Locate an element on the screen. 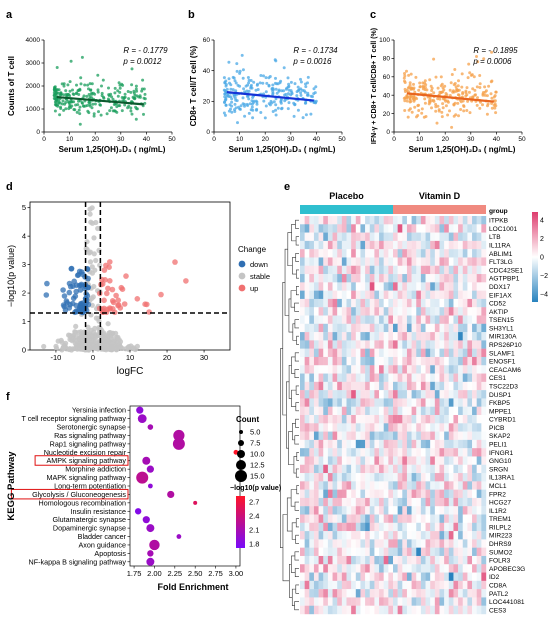 The height and width of the screenshot is (634, 550). up-point is located at coordinates (161, 294).